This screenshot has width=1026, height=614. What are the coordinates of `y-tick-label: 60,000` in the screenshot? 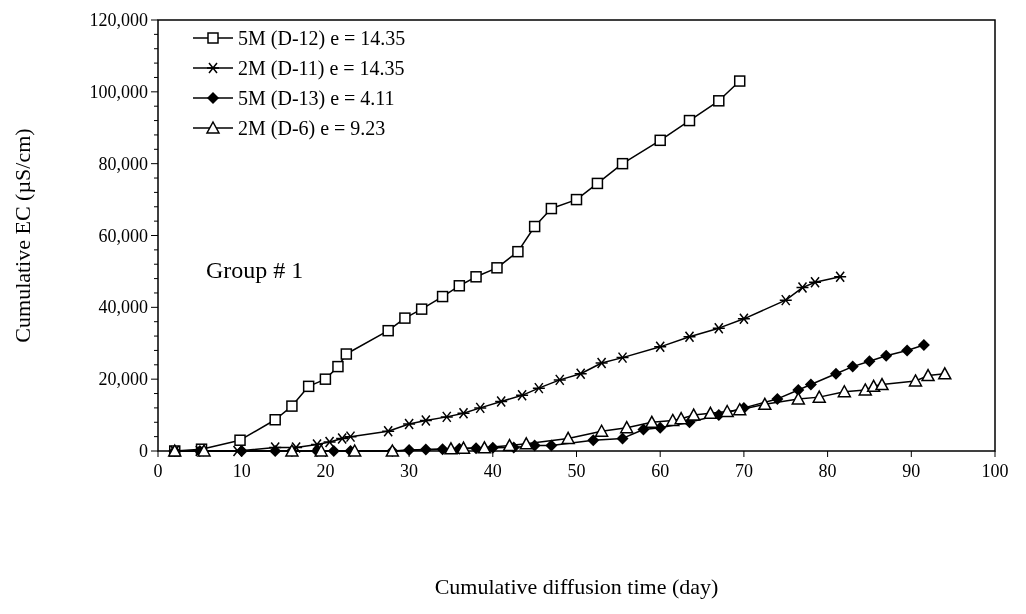 It's located at (123, 235).